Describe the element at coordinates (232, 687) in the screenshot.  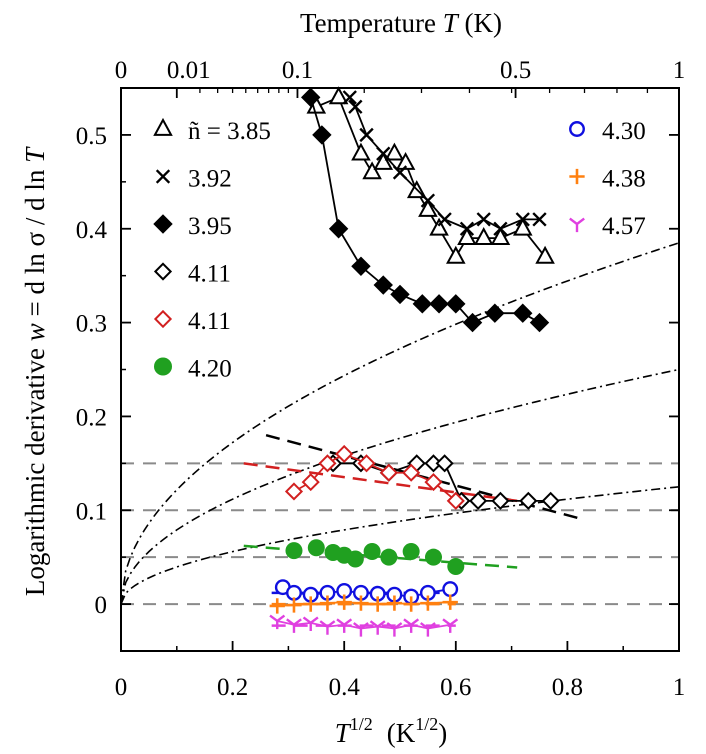
I see `x-tick-label: 0.2` at that location.